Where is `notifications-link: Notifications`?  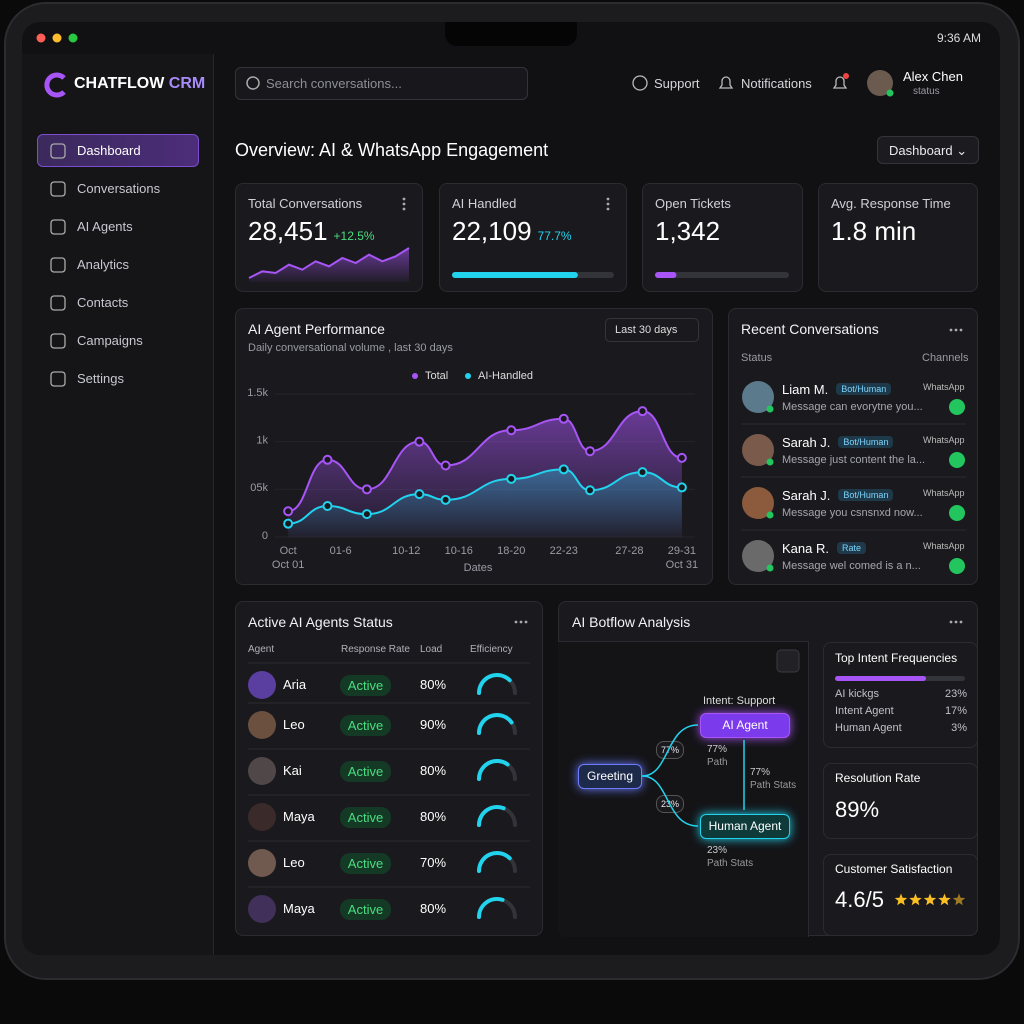
notifications-link: Notifications is located at coordinates (776, 83).